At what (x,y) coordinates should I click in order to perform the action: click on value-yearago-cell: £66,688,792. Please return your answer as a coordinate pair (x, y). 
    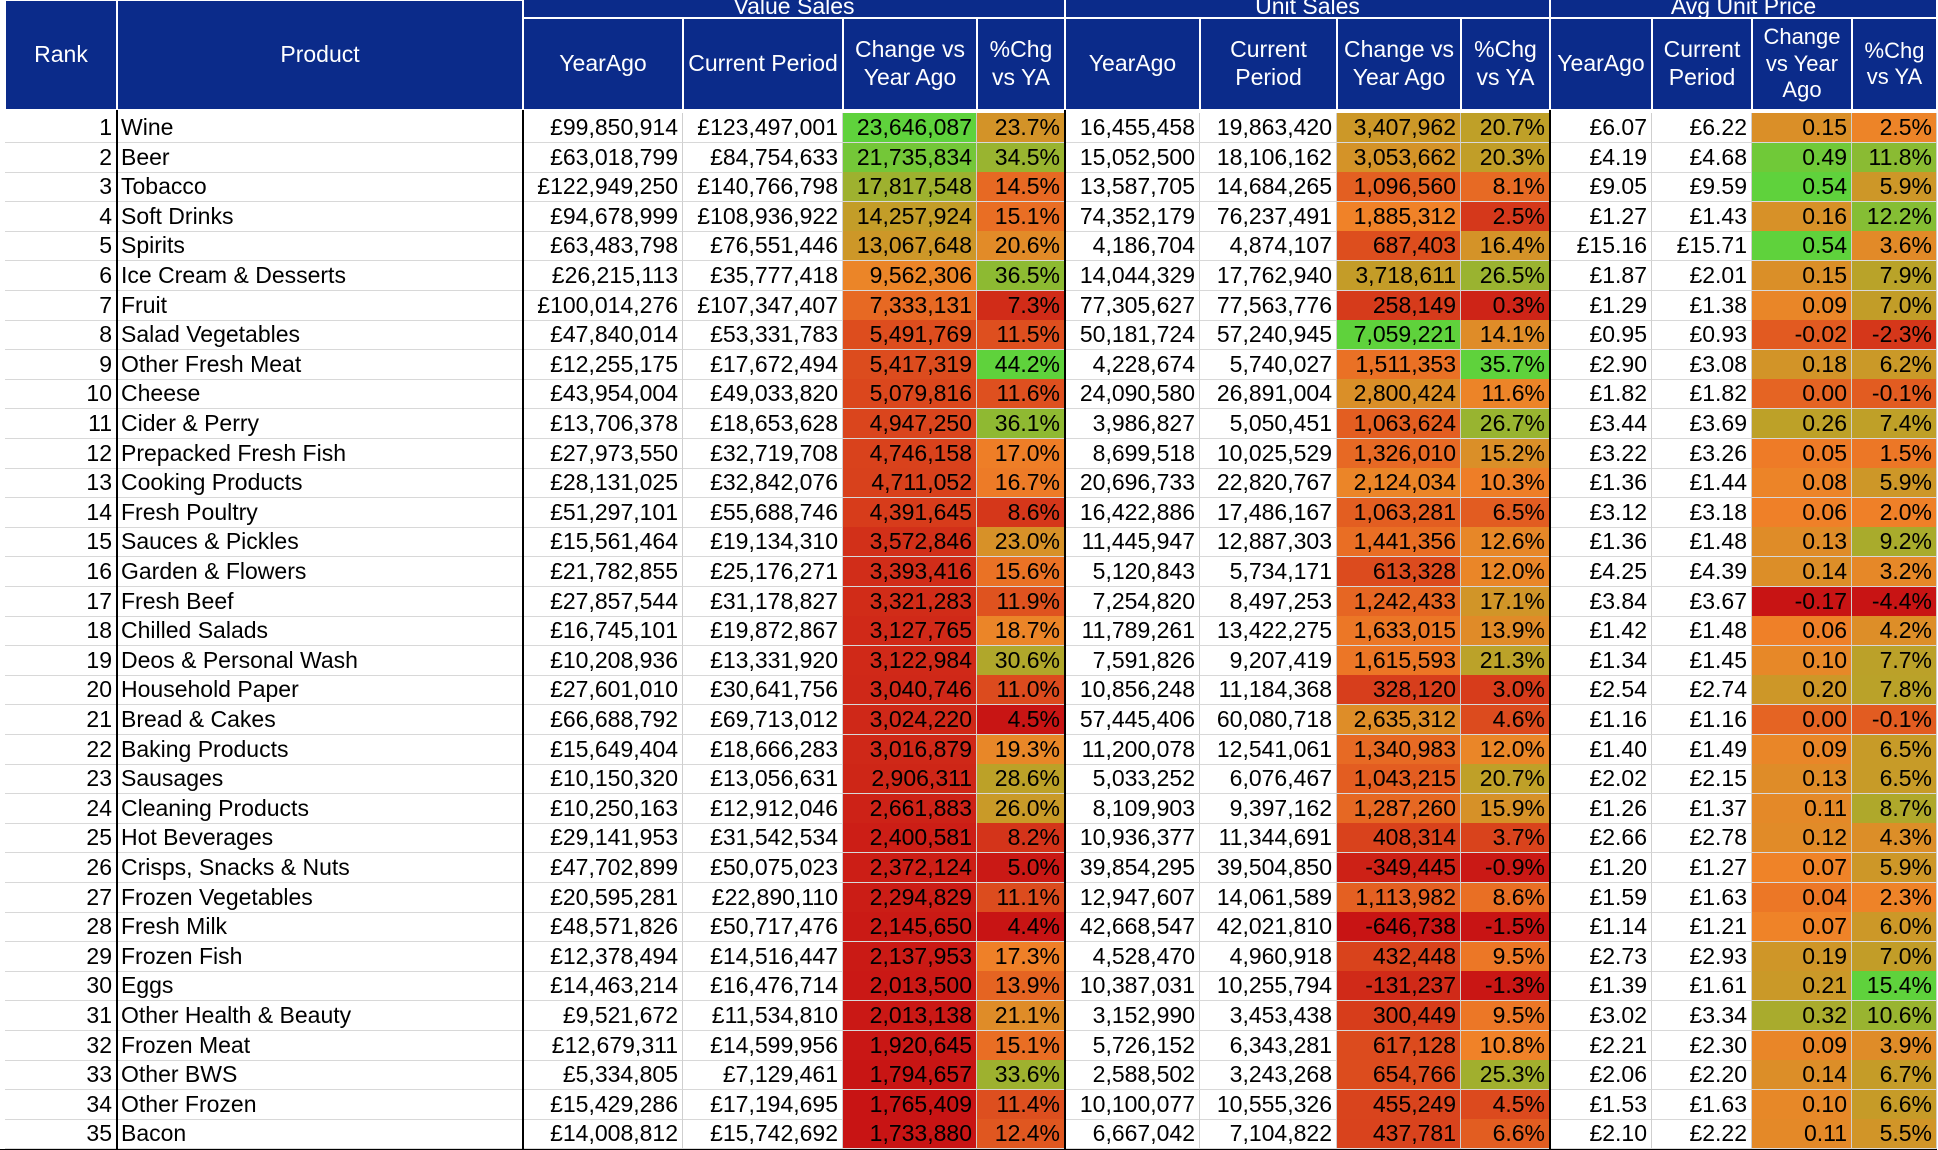
    Looking at the image, I should click on (603, 720).